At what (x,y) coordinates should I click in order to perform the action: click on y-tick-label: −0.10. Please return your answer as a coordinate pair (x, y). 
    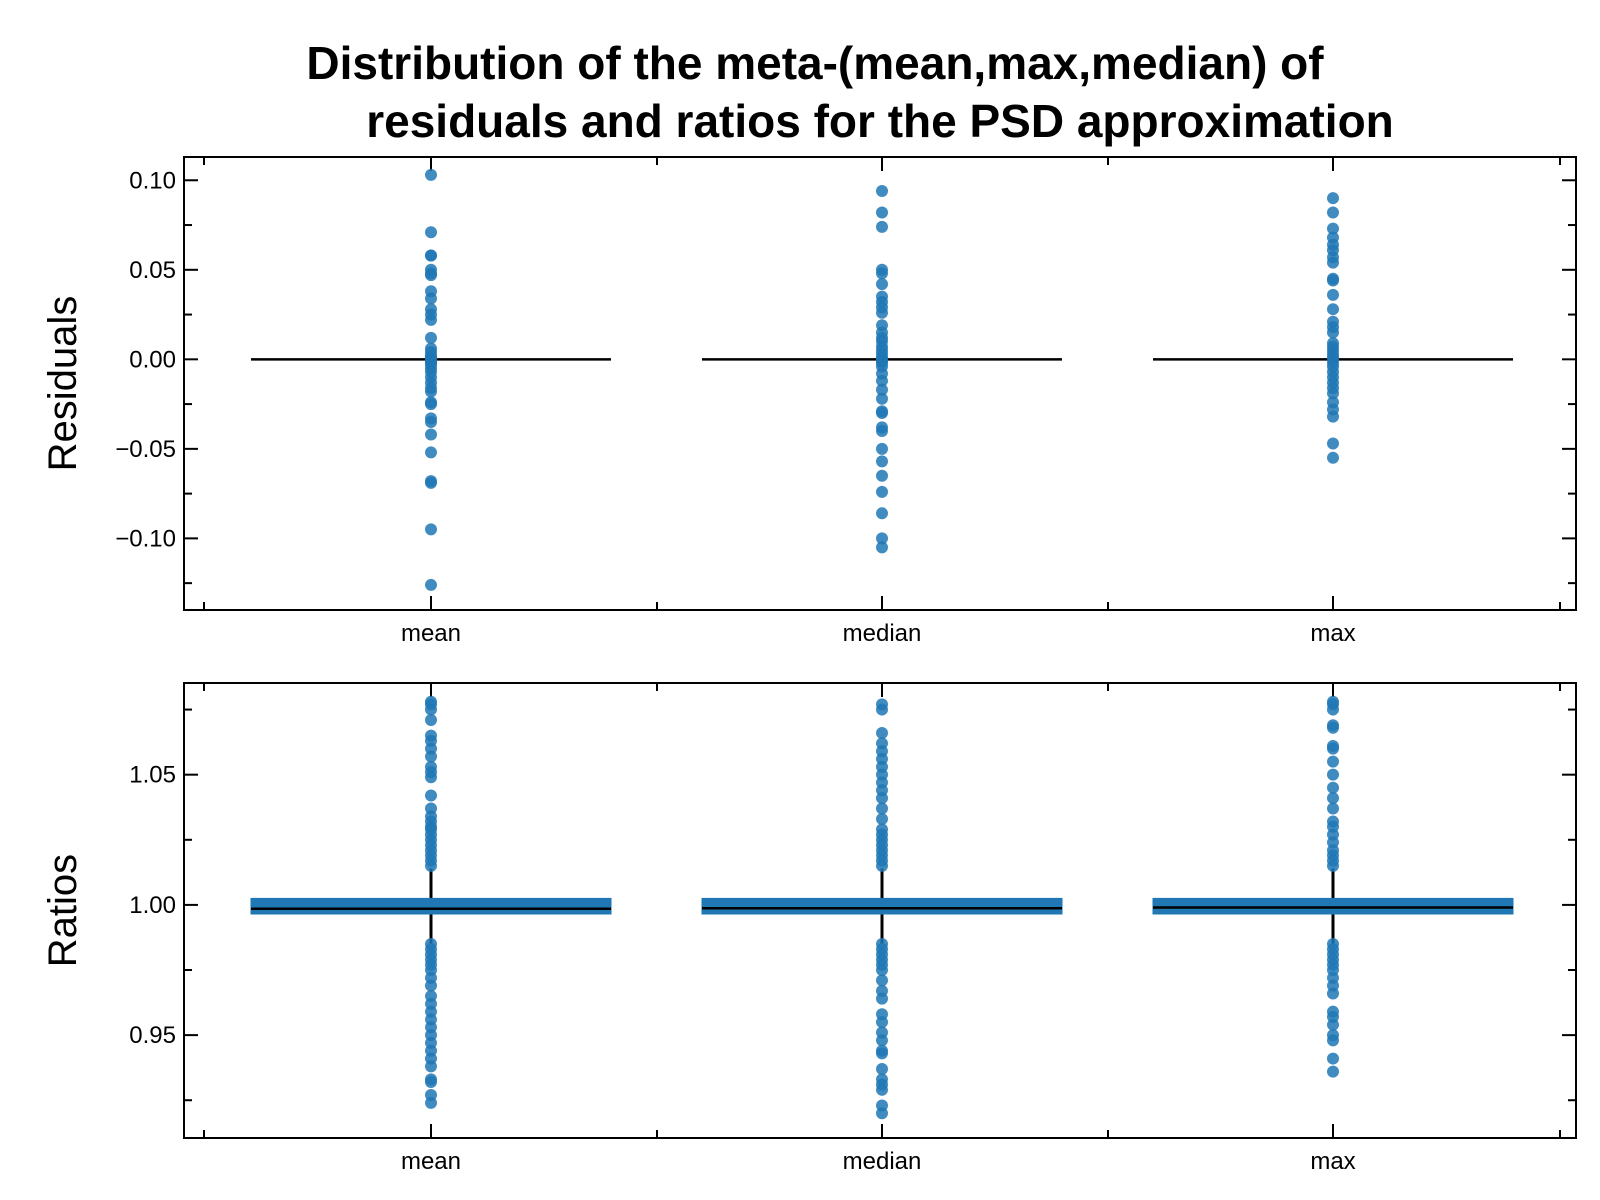
    Looking at the image, I should click on (145, 538).